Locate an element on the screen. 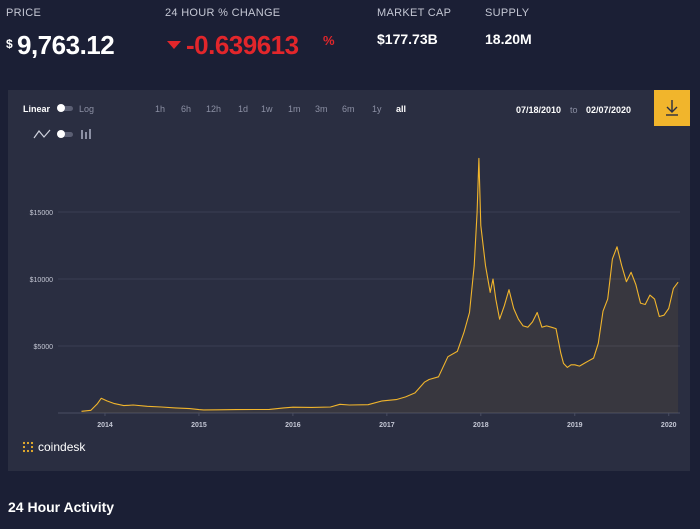 The height and width of the screenshot is (529, 700). x-tick-label: 2015 is located at coordinates (199, 425).